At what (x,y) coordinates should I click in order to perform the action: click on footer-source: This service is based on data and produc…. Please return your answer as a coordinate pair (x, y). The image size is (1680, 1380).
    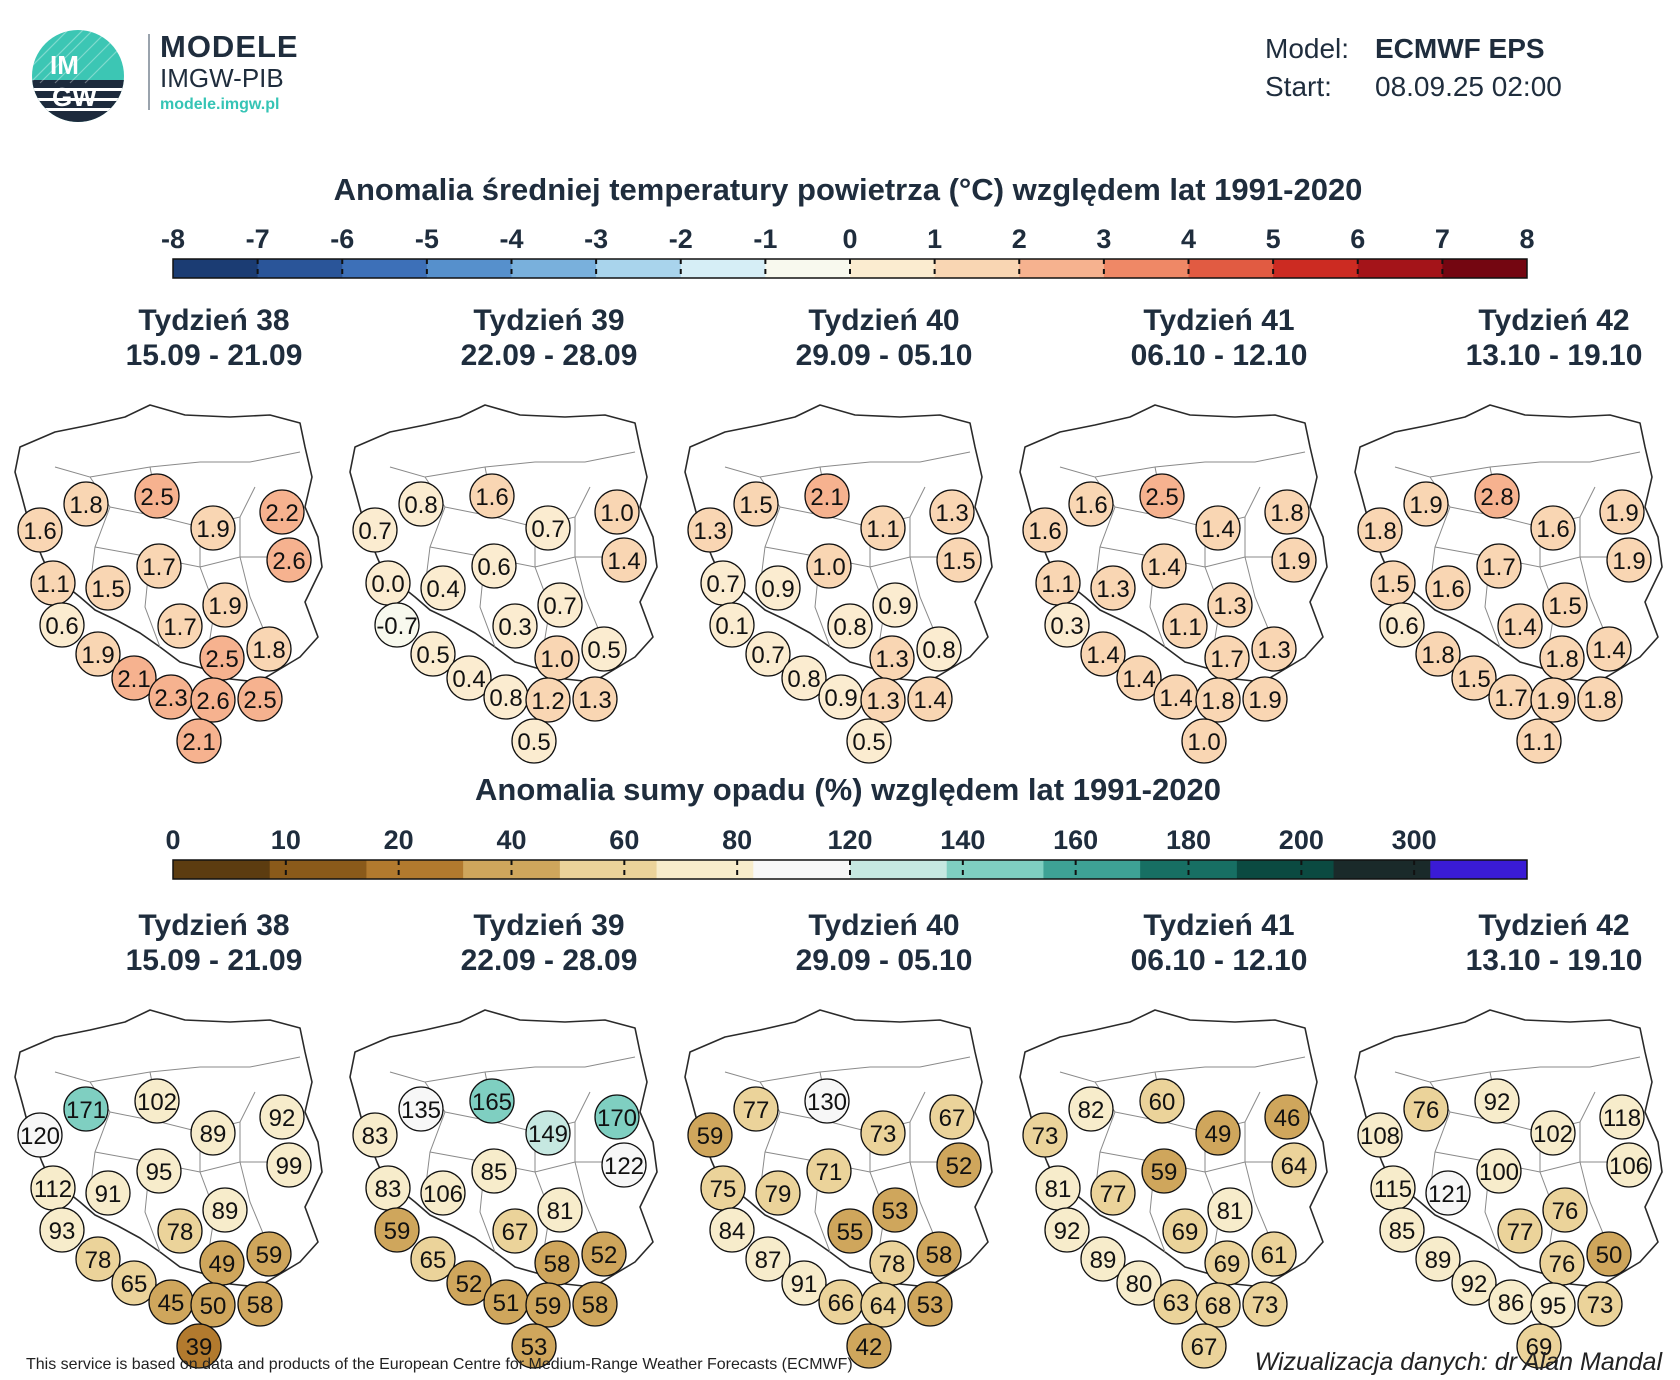
    Looking at the image, I should click on (439, 1364).